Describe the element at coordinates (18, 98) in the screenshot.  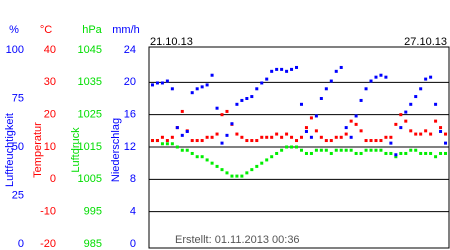
I see `y-tick-label: 75` at that location.